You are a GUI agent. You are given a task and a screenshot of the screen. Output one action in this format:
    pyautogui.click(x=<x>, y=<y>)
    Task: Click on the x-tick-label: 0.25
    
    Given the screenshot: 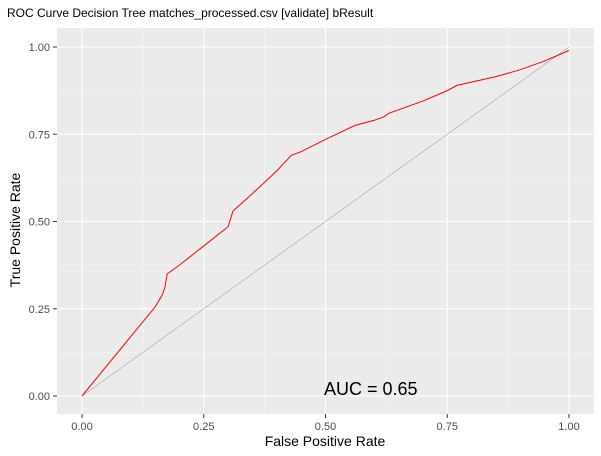 What is the action you would take?
    pyautogui.click(x=203, y=427)
    